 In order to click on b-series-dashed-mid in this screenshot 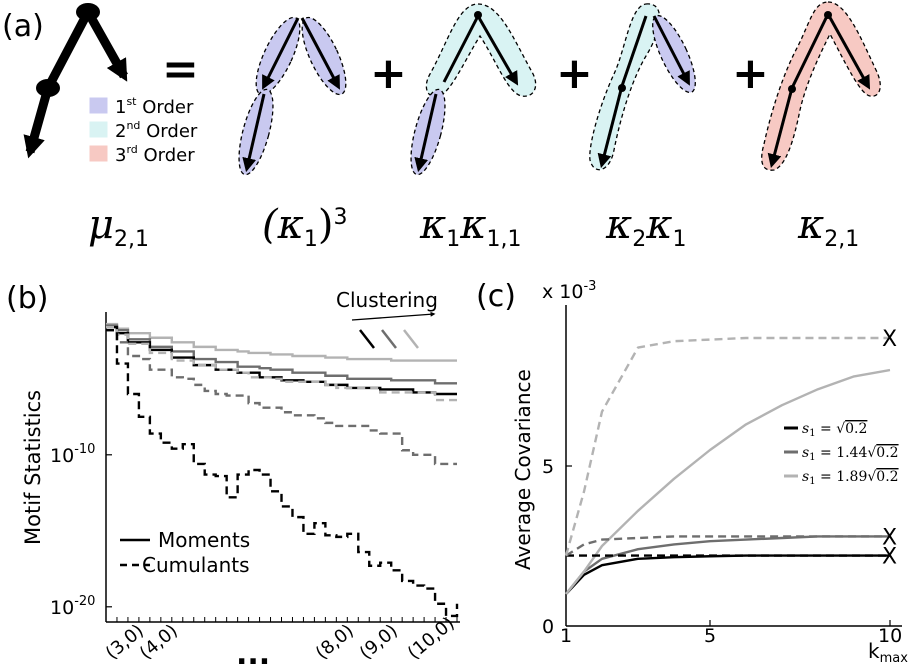, I will do `click(281, 397)`.